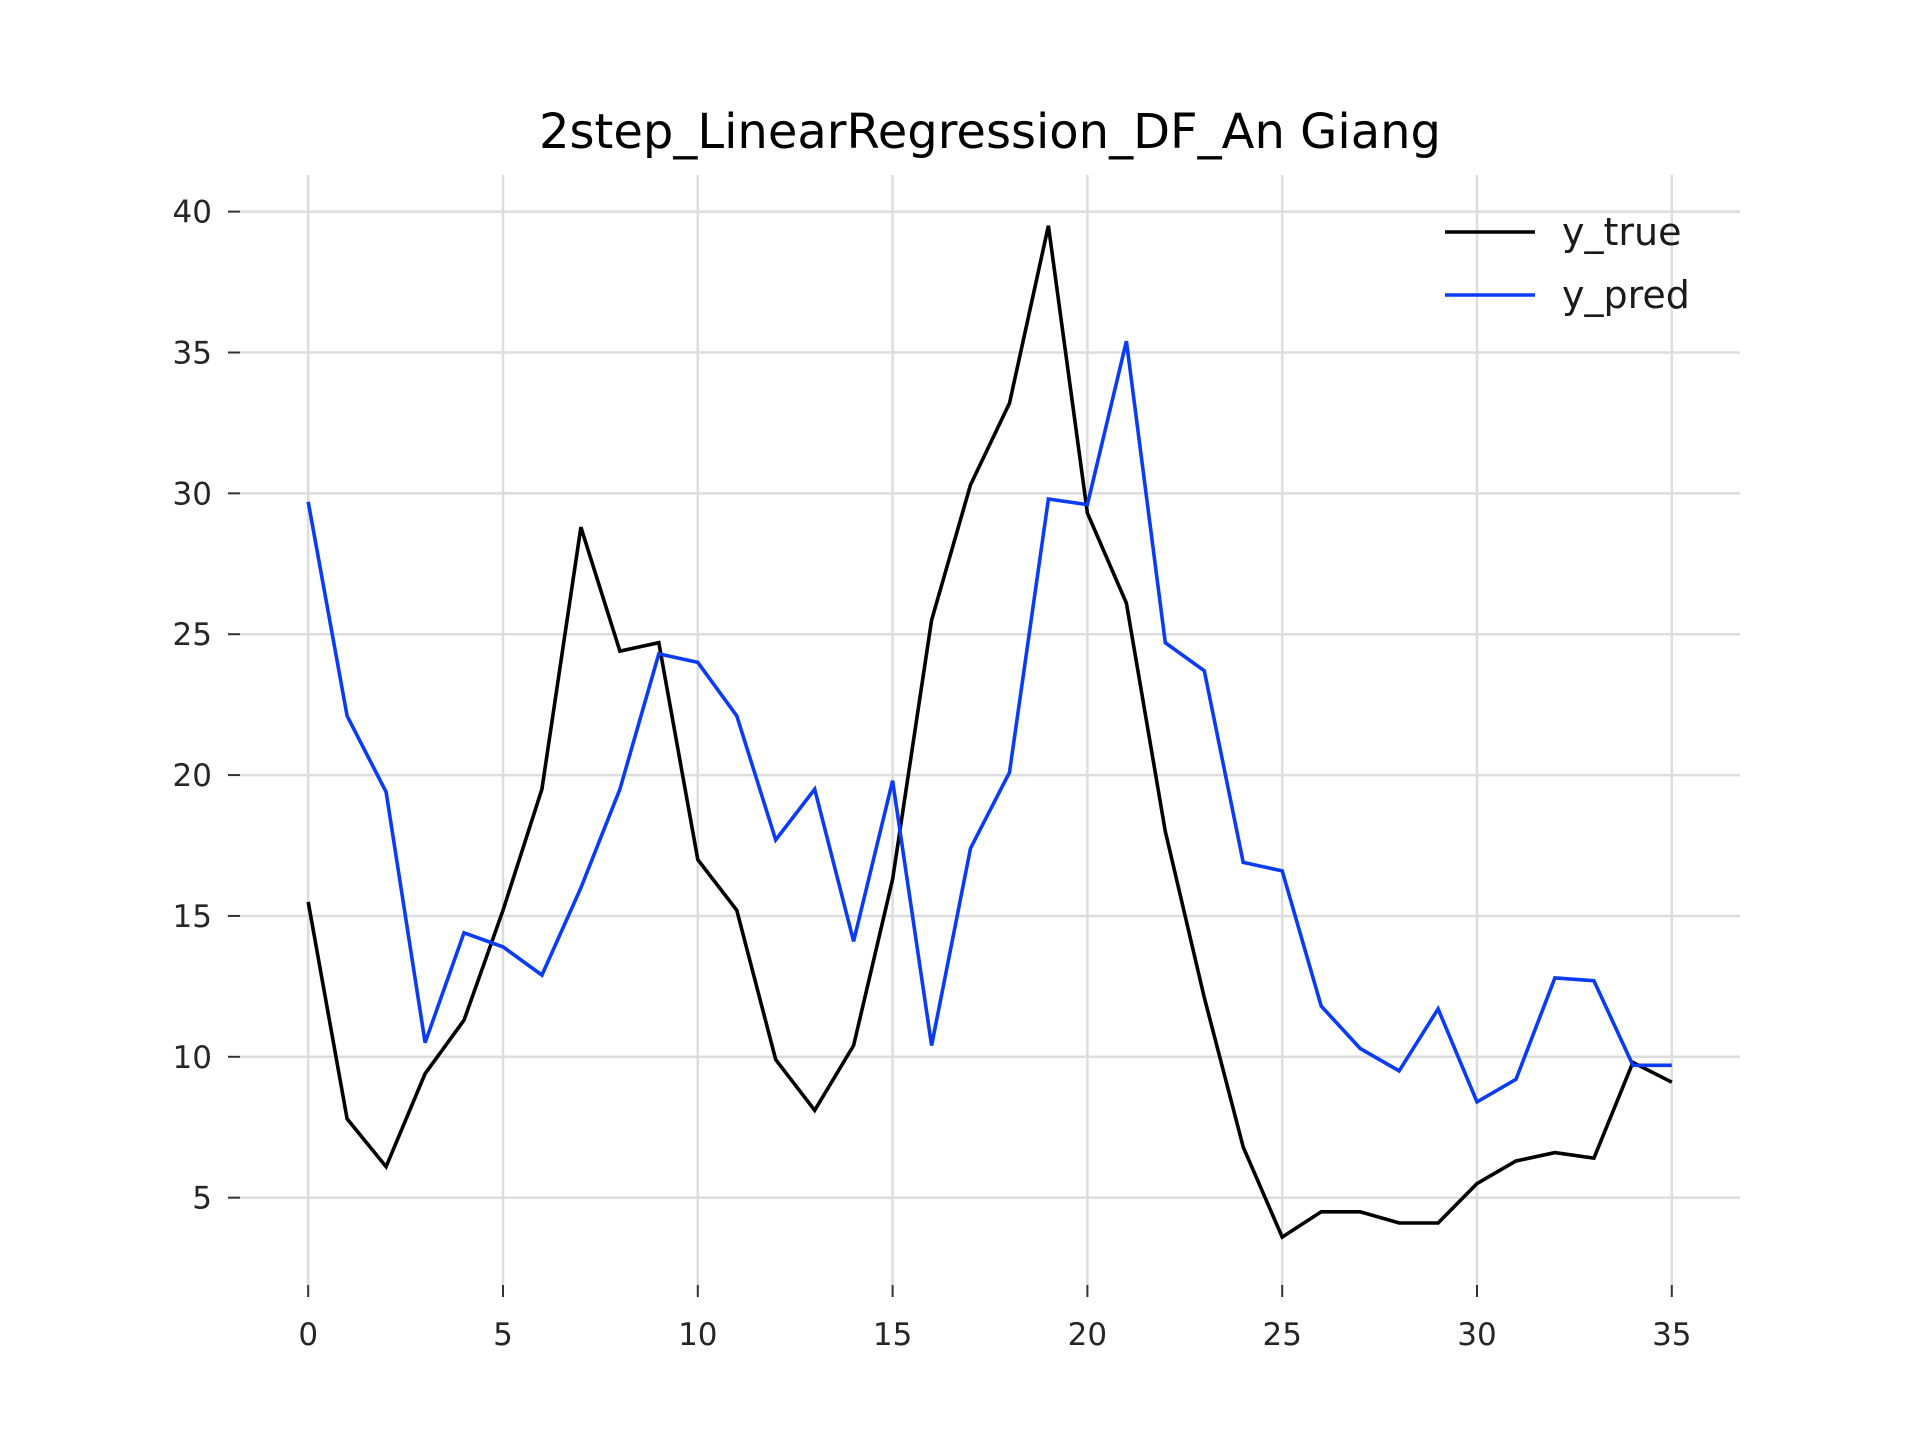 This screenshot has width=1920, height=1440. I want to click on y-tick-label-35: 35, so click(192, 353).